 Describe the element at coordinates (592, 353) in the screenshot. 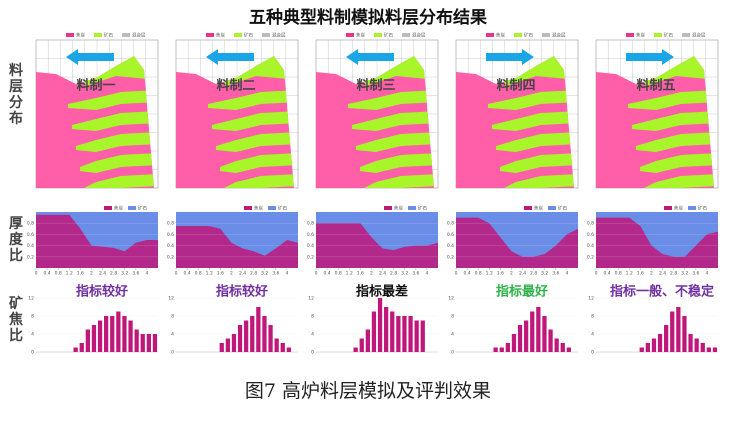

I see `y-tick-label: 0` at that location.